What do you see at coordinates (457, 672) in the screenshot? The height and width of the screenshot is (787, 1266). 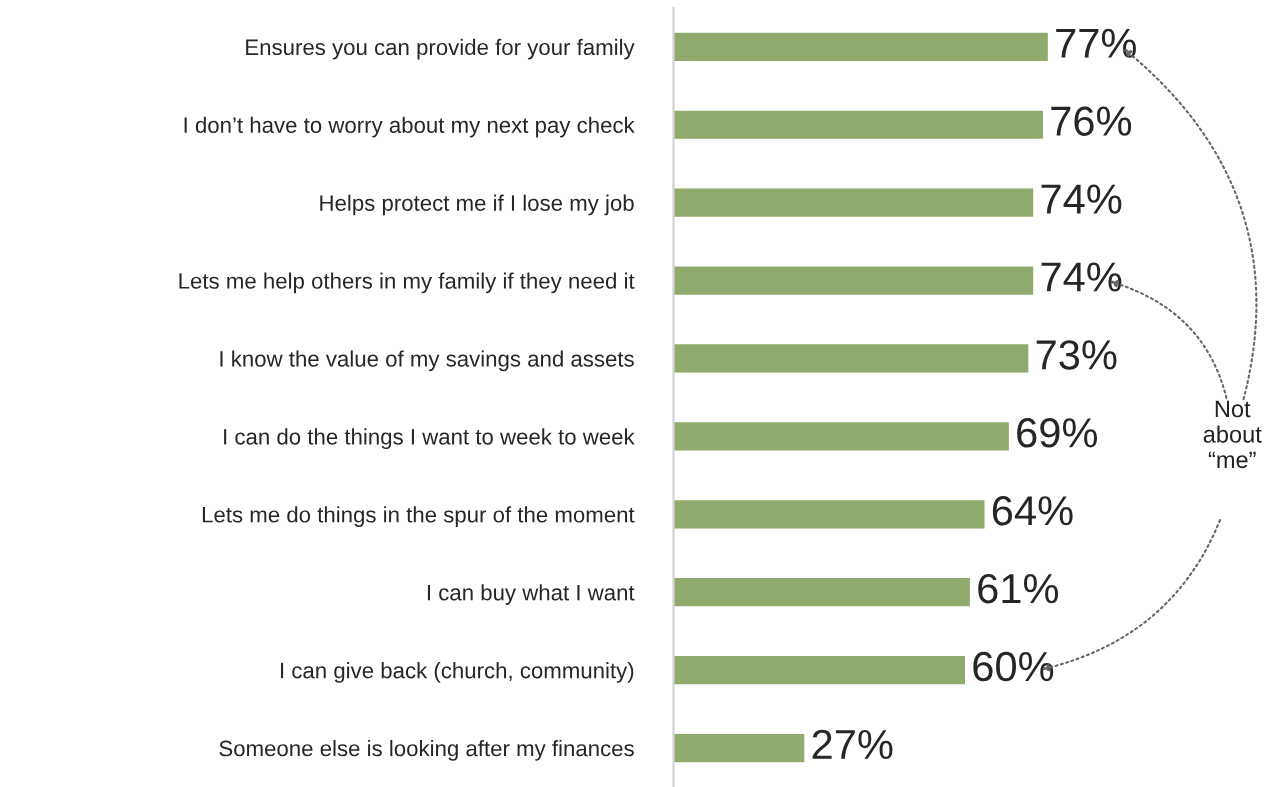 I see `y-tick-label: I can give back (church, community)` at bounding box center [457, 672].